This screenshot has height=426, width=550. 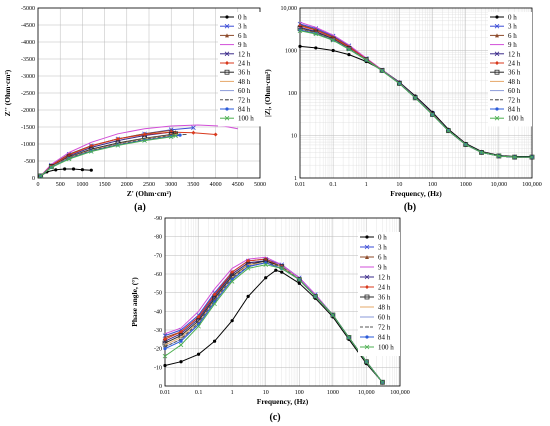 What do you see at coordinates (140, 207) in the screenshot?
I see `panel-label: (a)` at bounding box center [140, 207].